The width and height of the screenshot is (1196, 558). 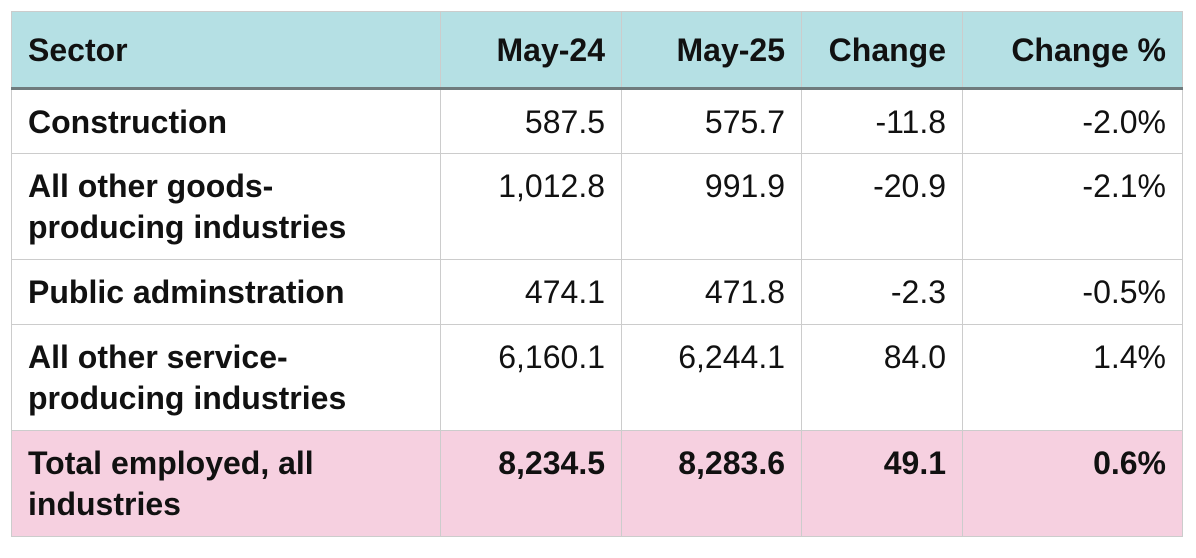 What do you see at coordinates (882, 206) in the screenshot?
I see `change-cell: -20.9` at bounding box center [882, 206].